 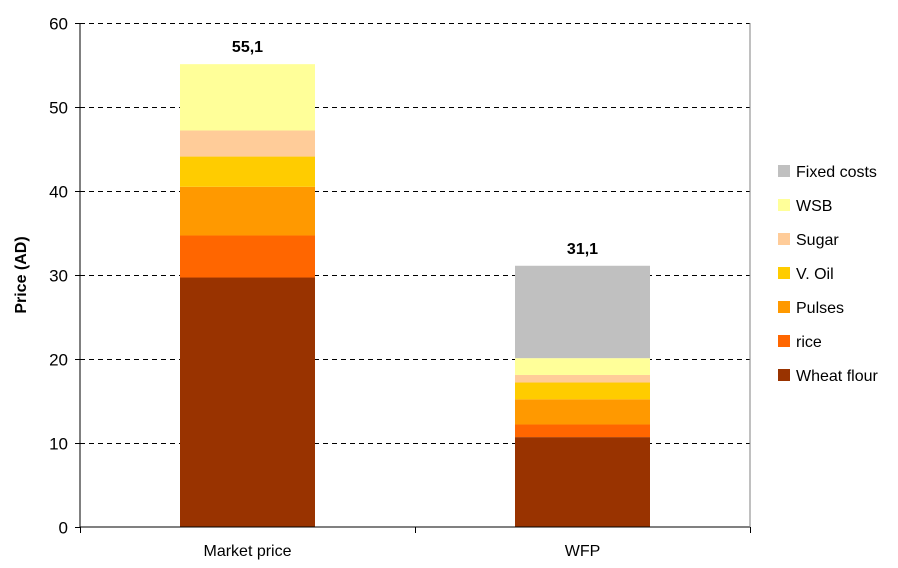 What do you see at coordinates (58, 444) in the screenshot?
I see `y-tick-label: 10` at bounding box center [58, 444].